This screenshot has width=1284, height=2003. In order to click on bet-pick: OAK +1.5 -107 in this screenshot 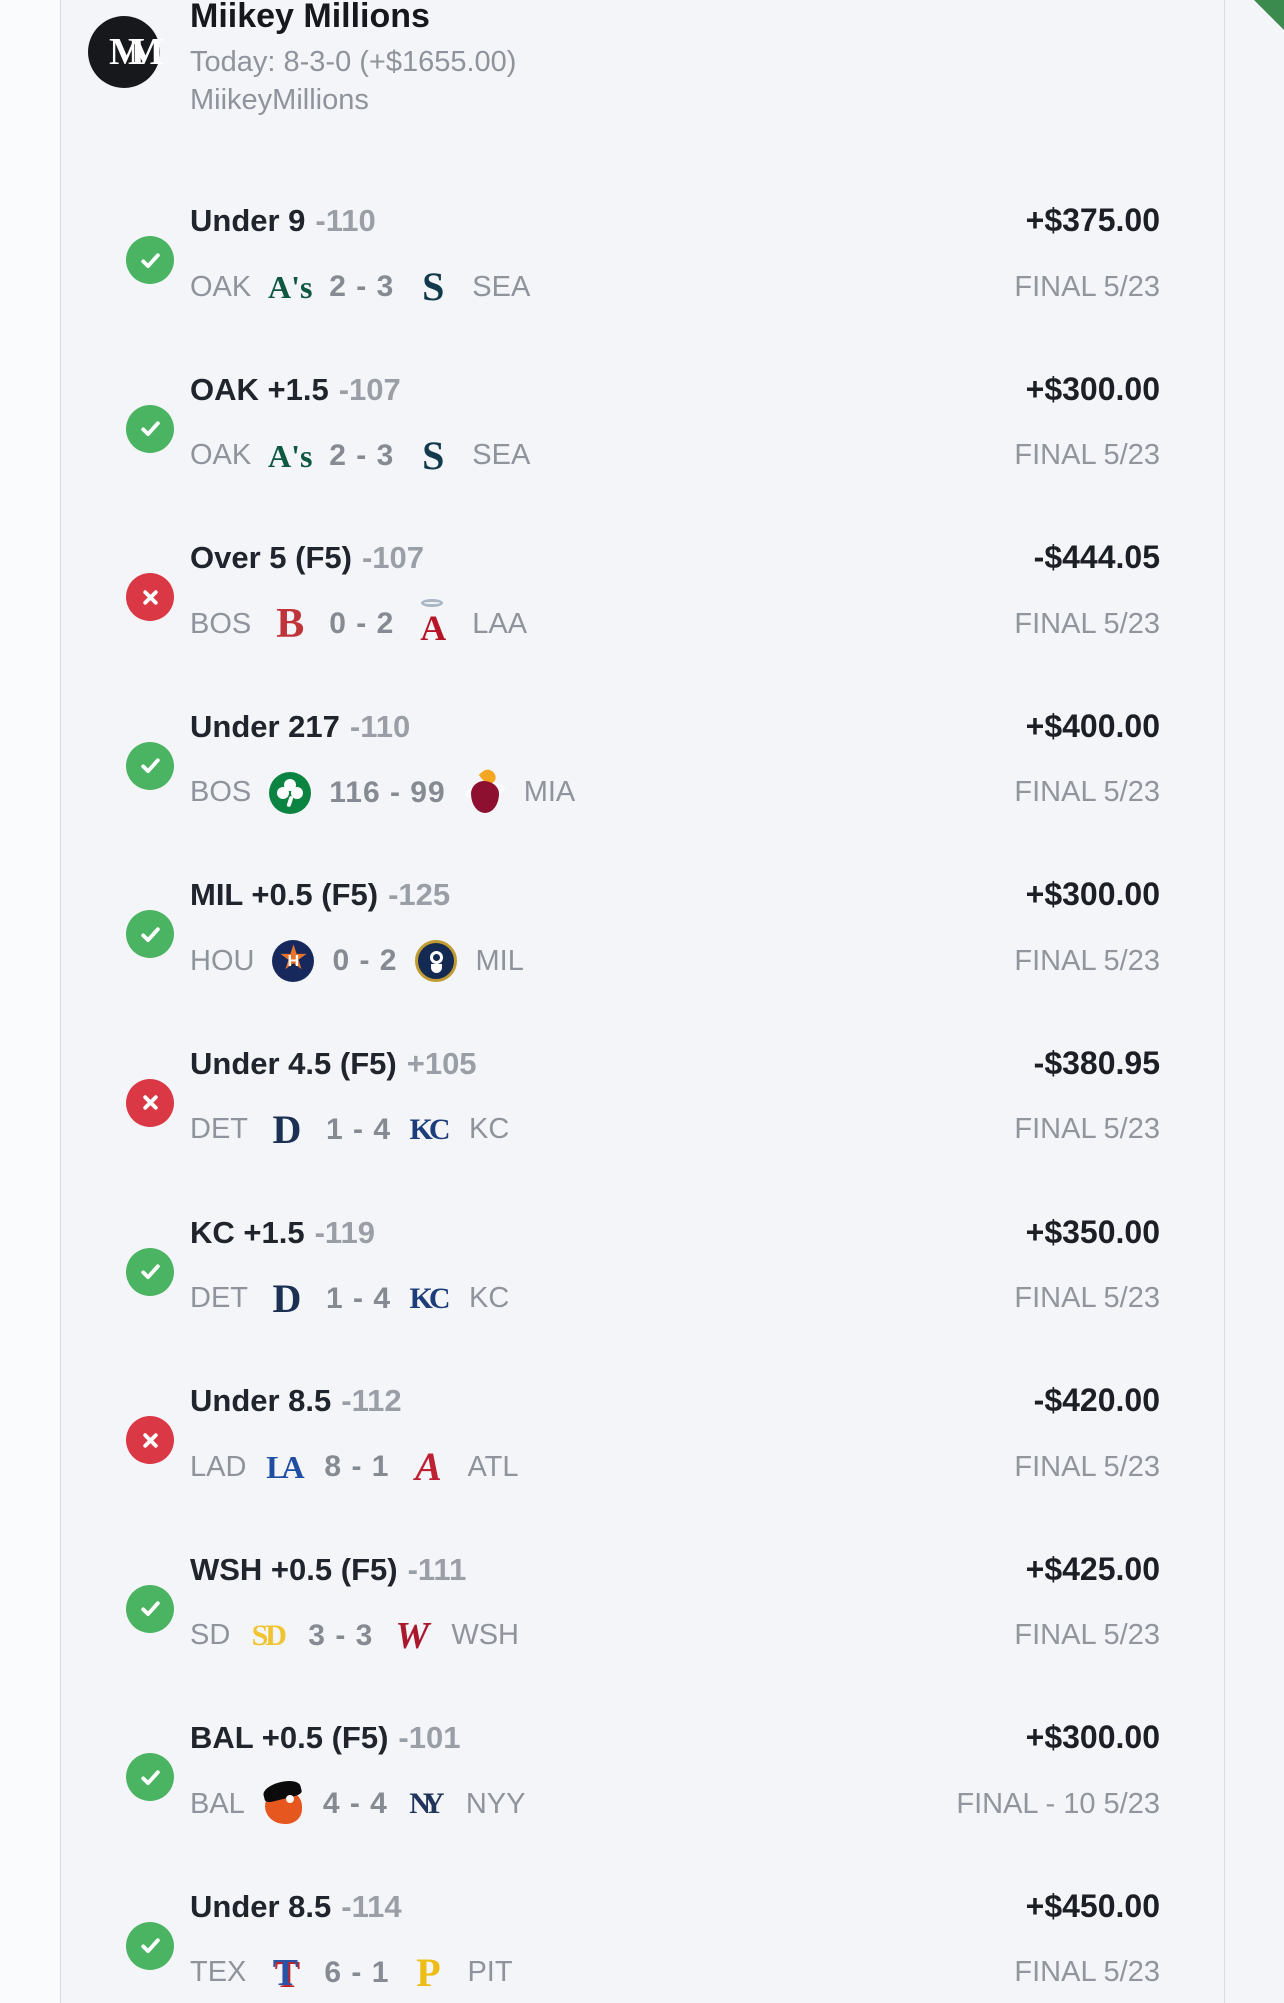, I will do `click(295, 393)`.